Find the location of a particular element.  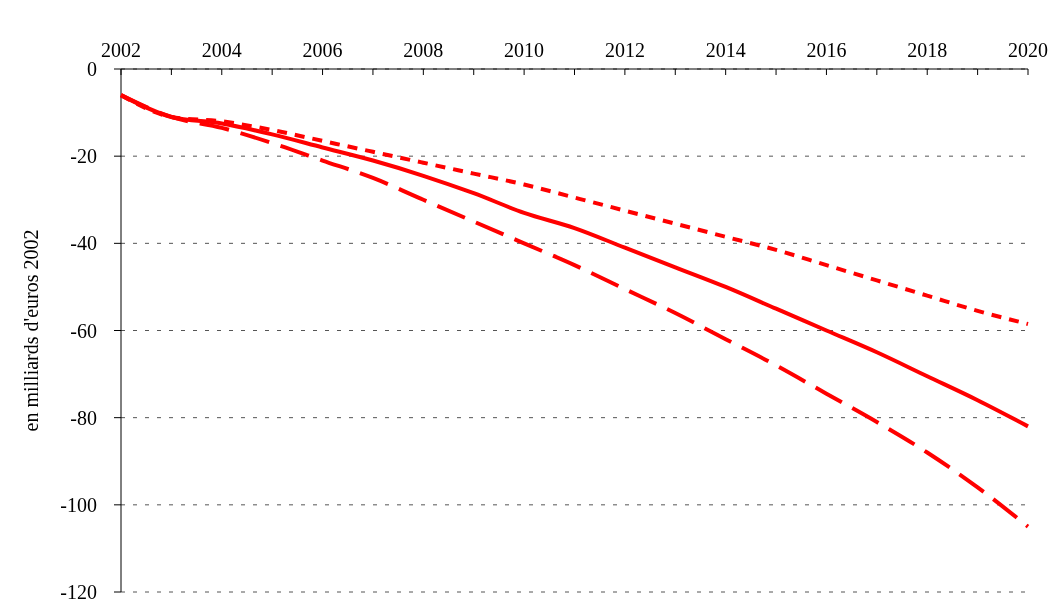

x-tick-label: 2008 is located at coordinates (423, 50).